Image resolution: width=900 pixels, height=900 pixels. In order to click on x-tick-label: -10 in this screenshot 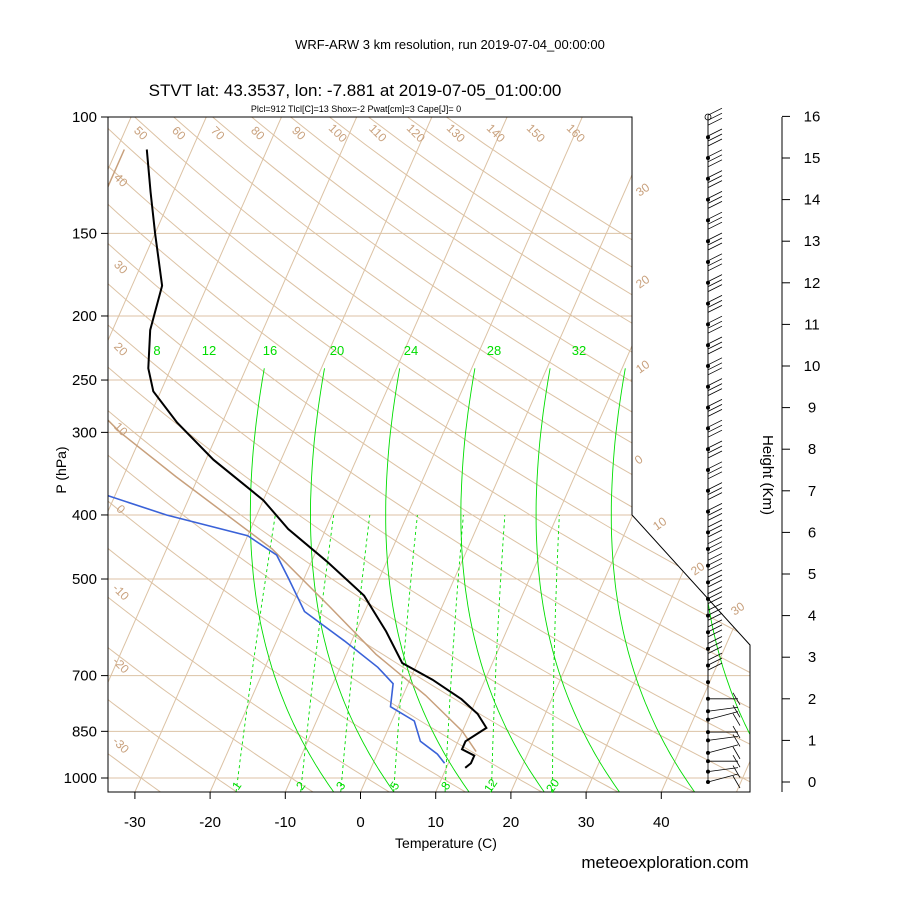, I will do `click(285, 822)`.